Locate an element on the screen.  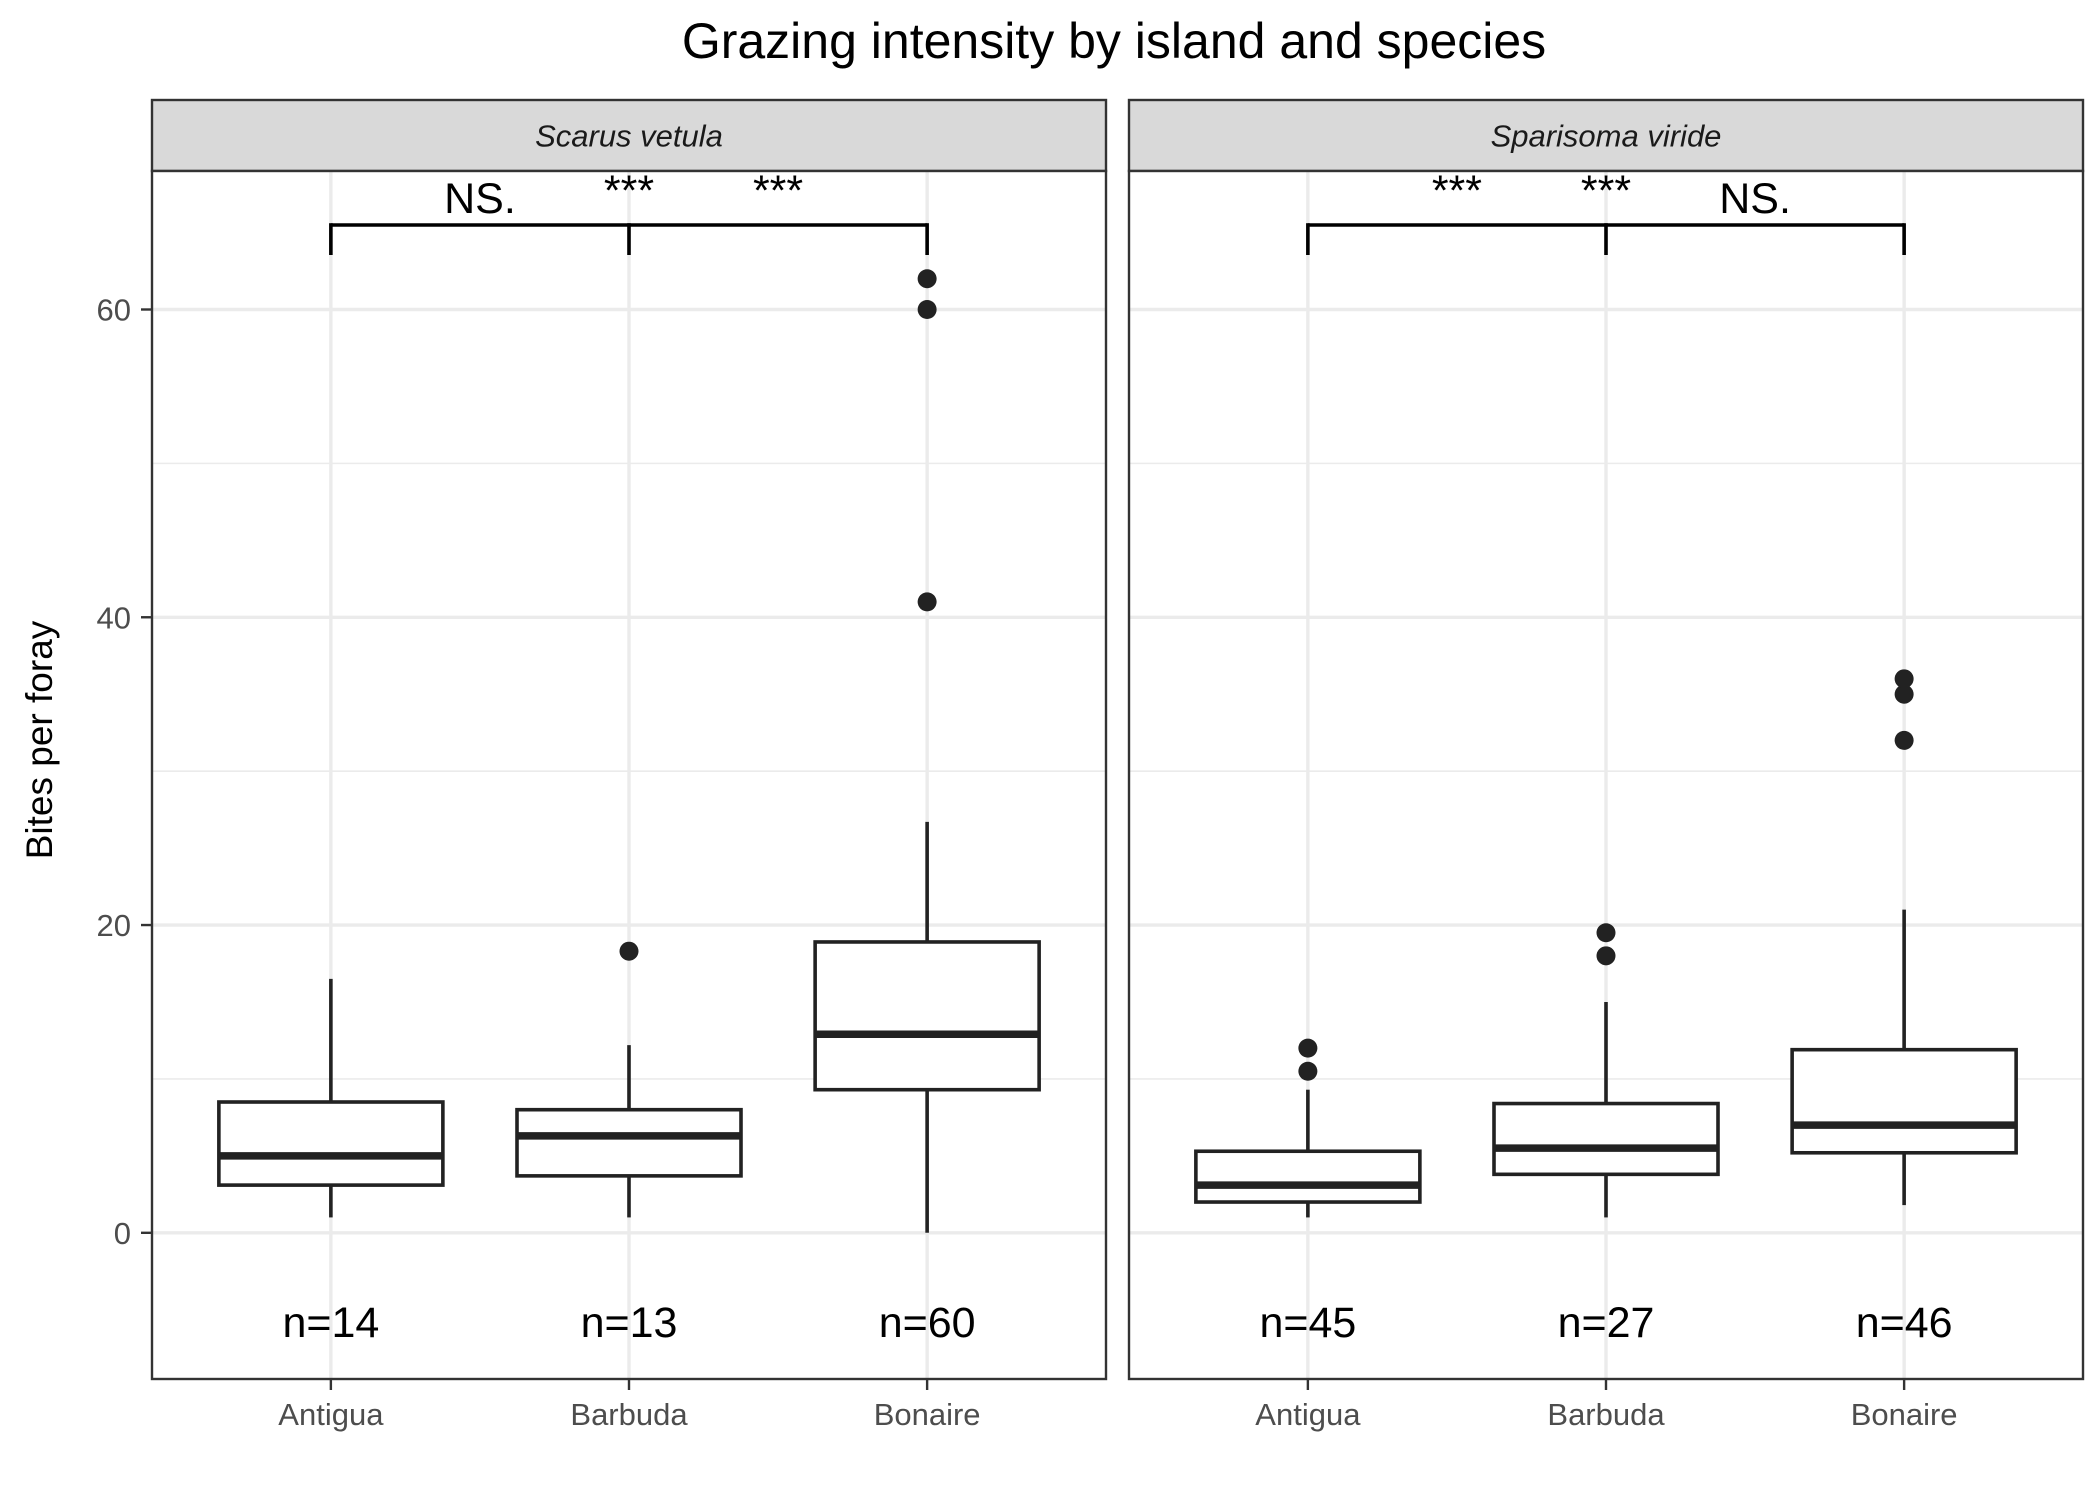
box-group: n=13 is located at coordinates (629, 1144).